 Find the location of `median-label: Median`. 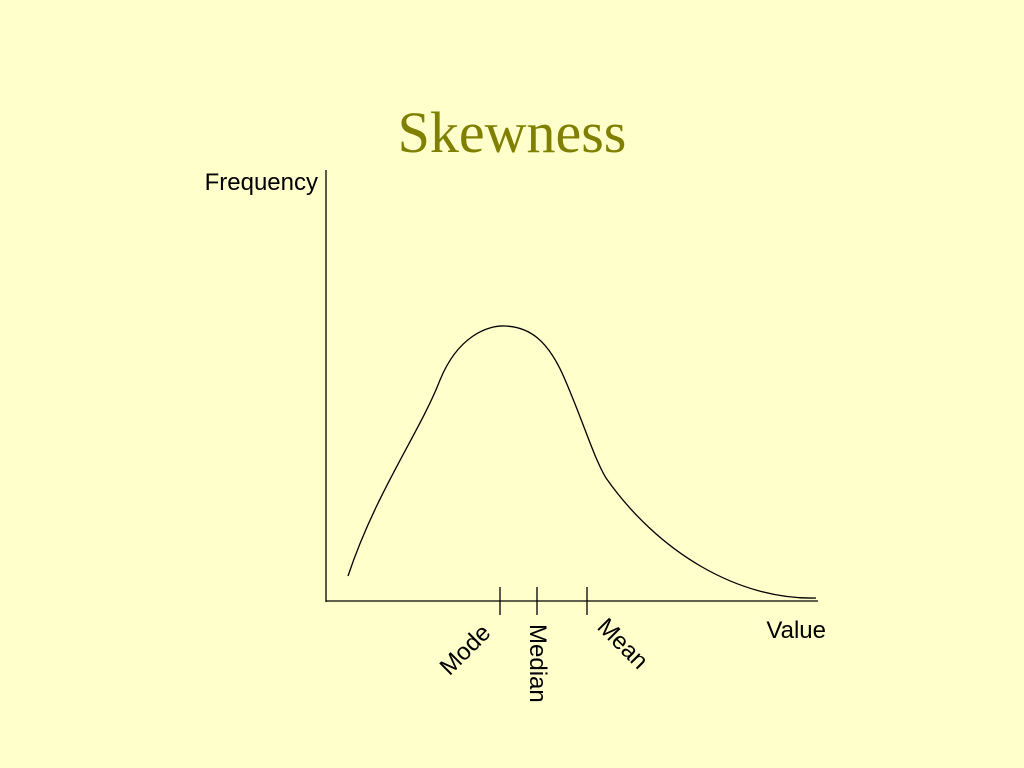

median-label: Median is located at coordinates (537, 663).